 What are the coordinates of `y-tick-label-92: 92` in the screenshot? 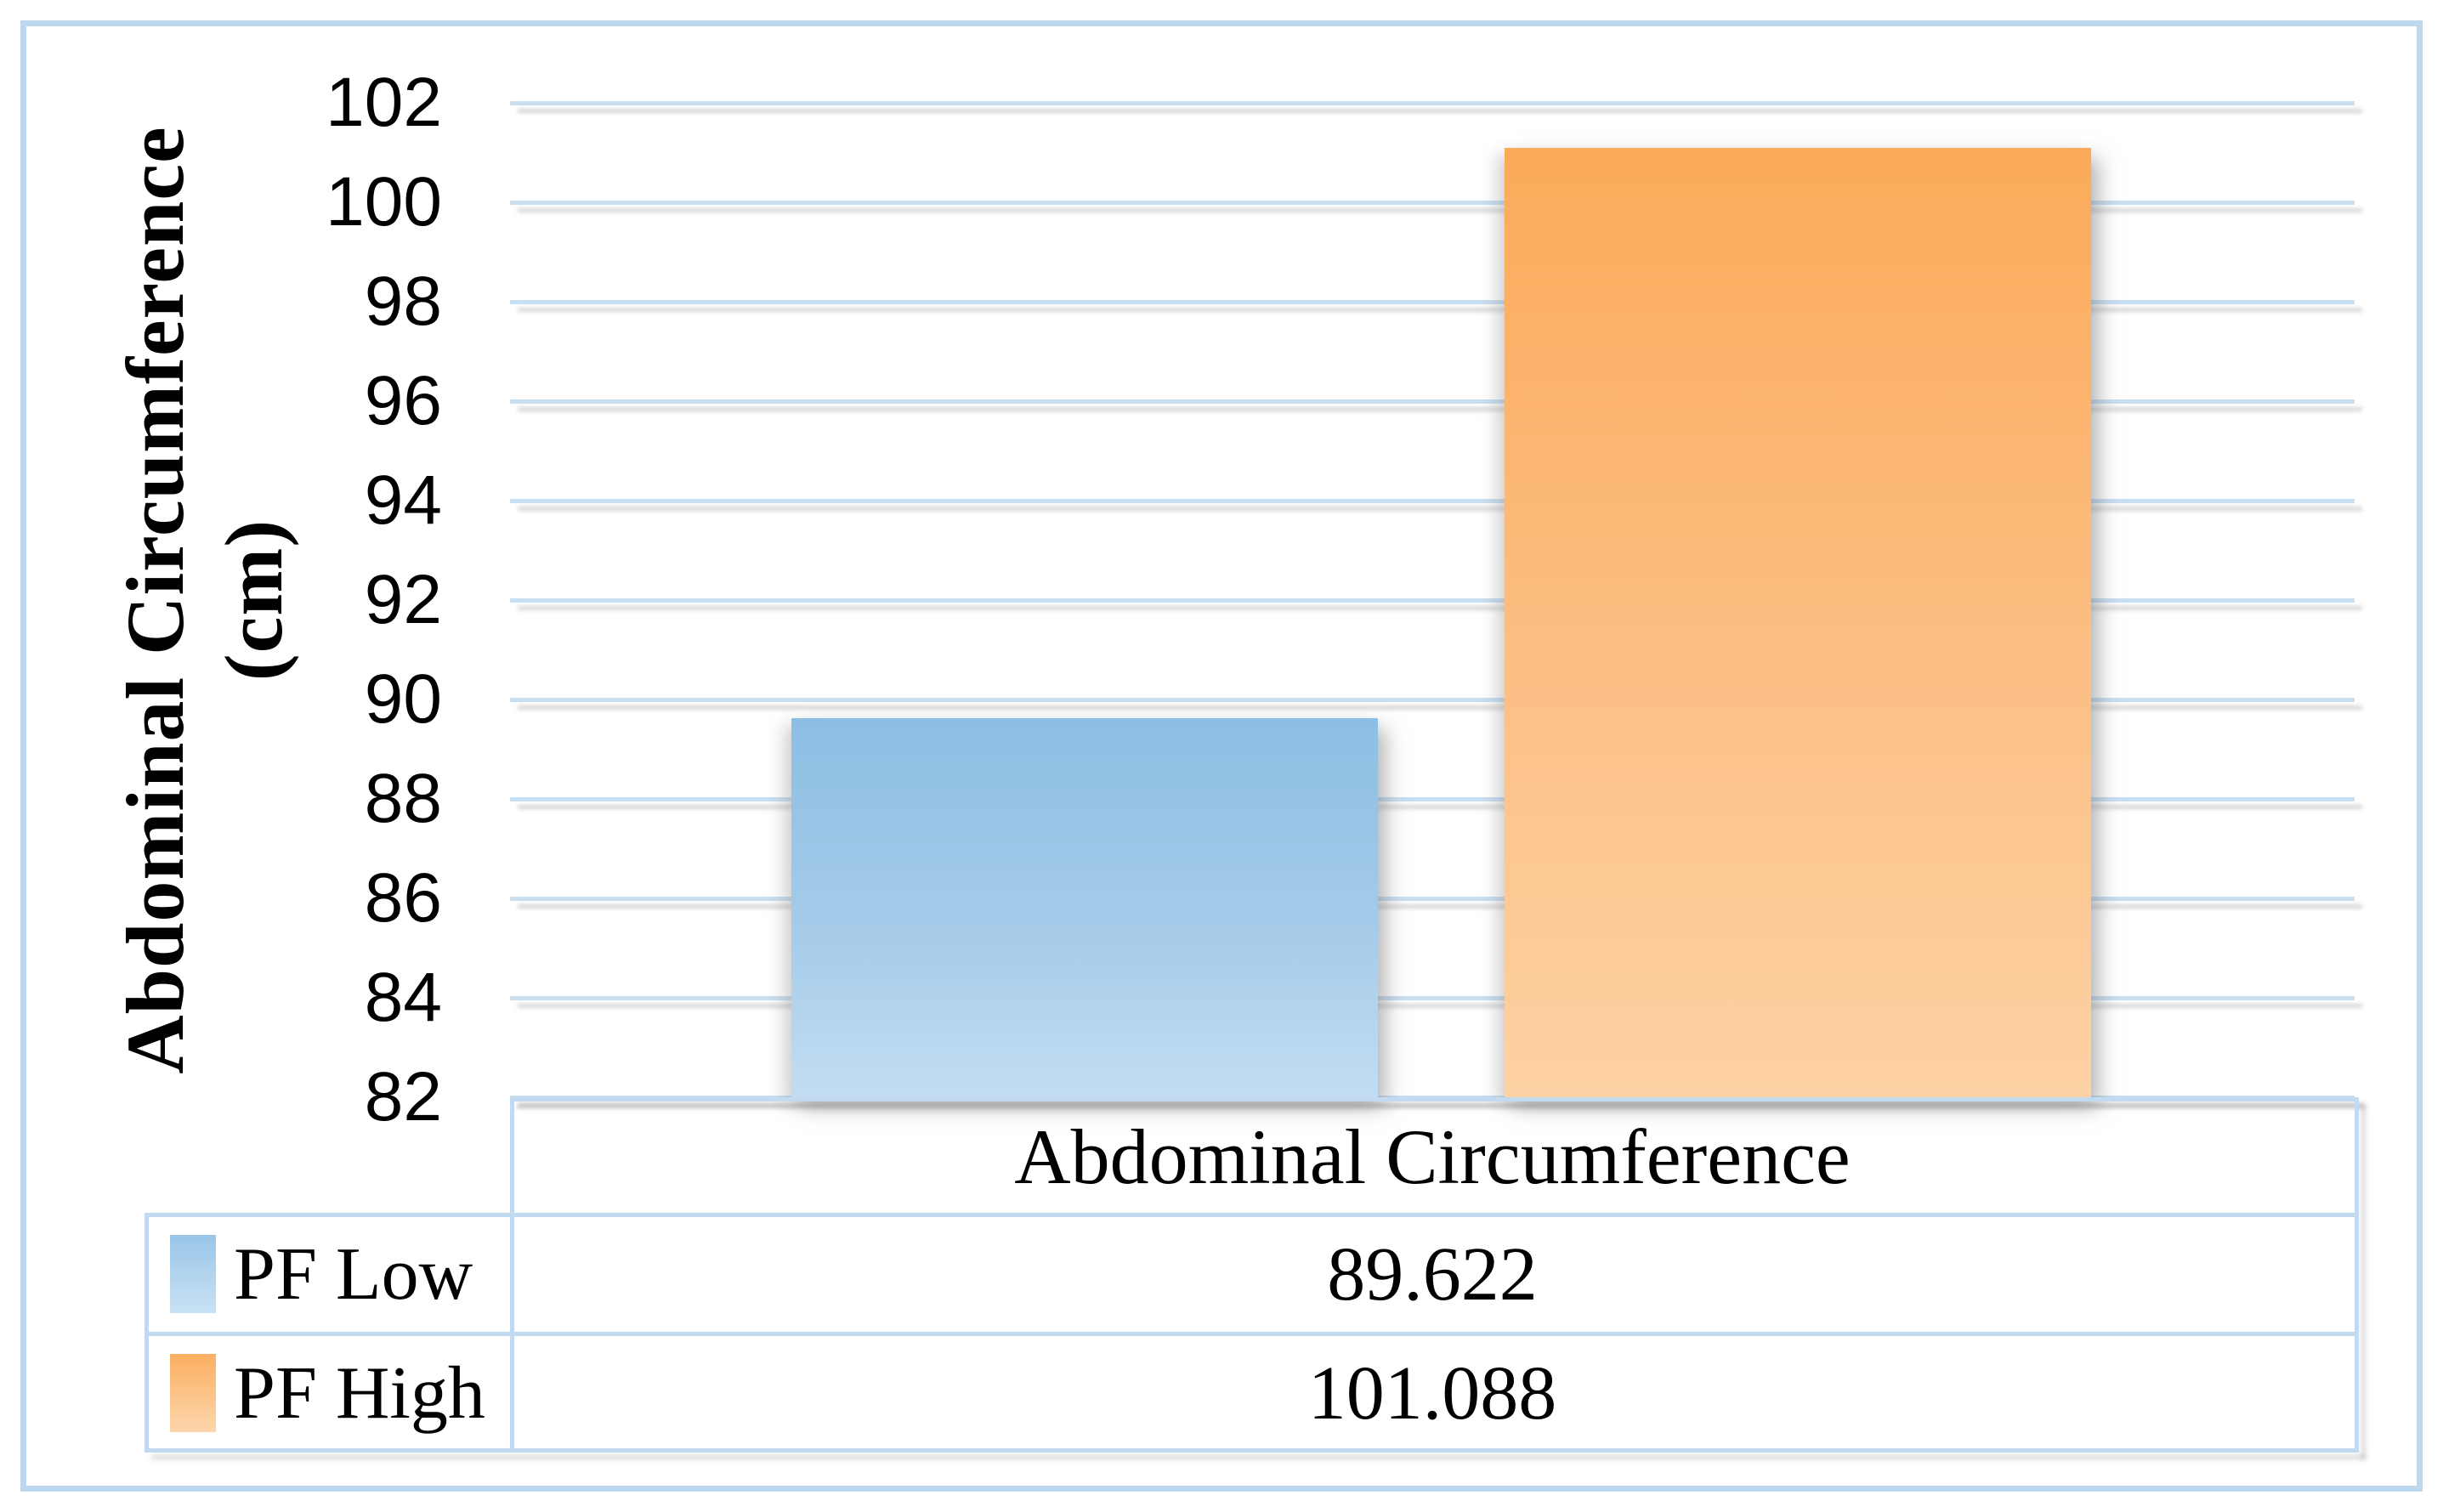 It's located at (403, 599).